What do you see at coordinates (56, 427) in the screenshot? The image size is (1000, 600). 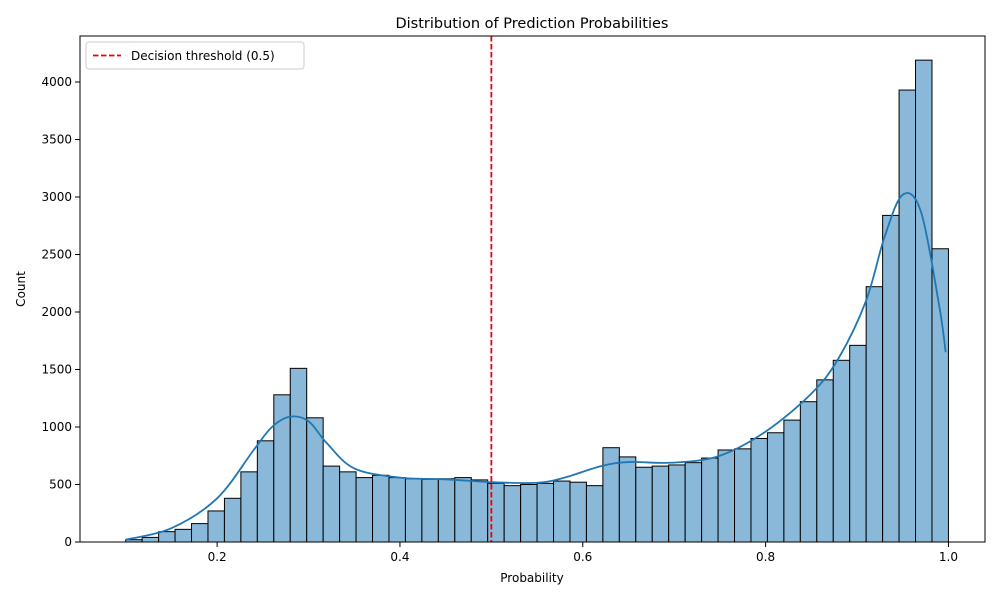 I see `y-tick-label: 1000` at bounding box center [56, 427].